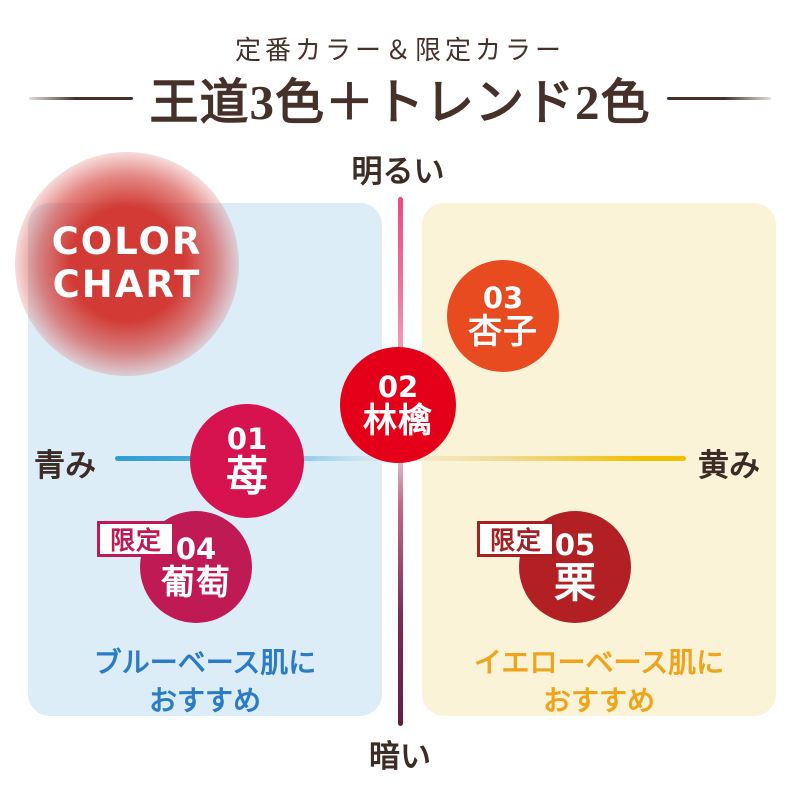 This screenshot has height=800, width=800. Describe the element at coordinates (399, 50) in the screenshot. I see `subtitle: 定番カラー＆限定カラー` at that location.